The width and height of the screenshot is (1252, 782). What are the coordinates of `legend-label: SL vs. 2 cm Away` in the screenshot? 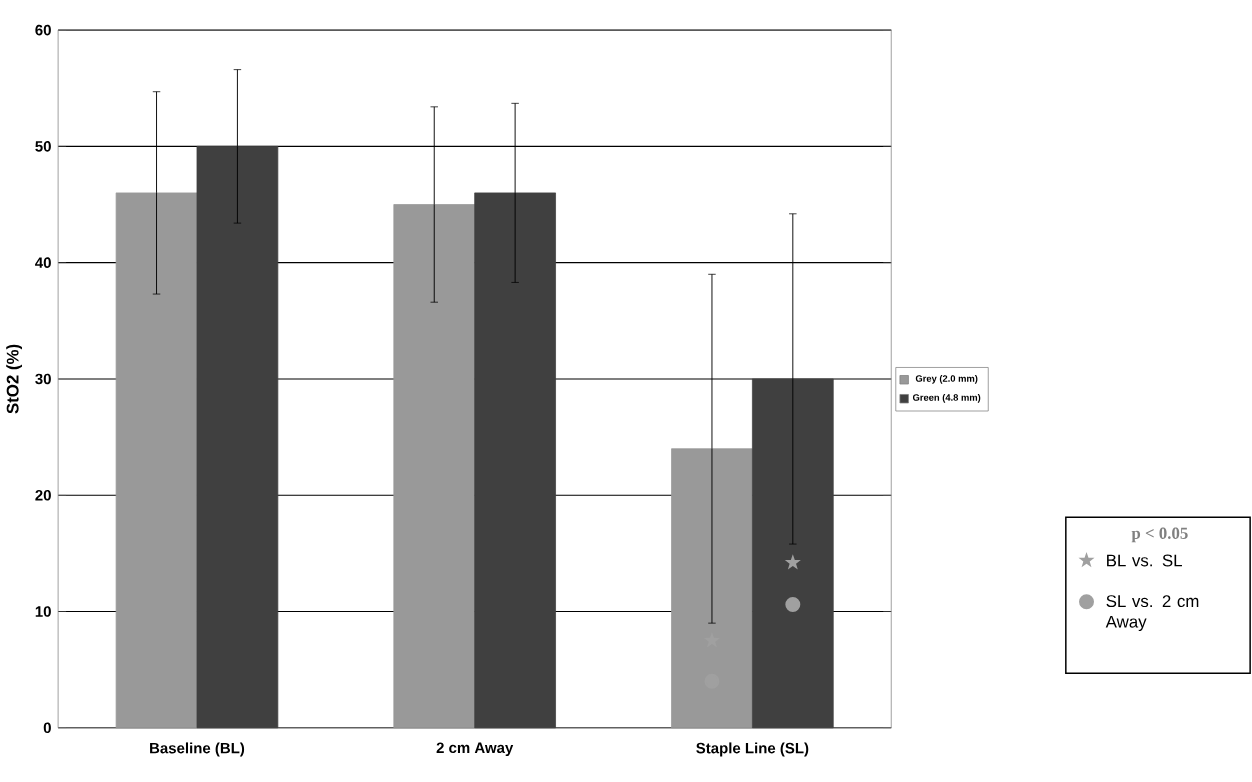 It's located at (1152, 612).